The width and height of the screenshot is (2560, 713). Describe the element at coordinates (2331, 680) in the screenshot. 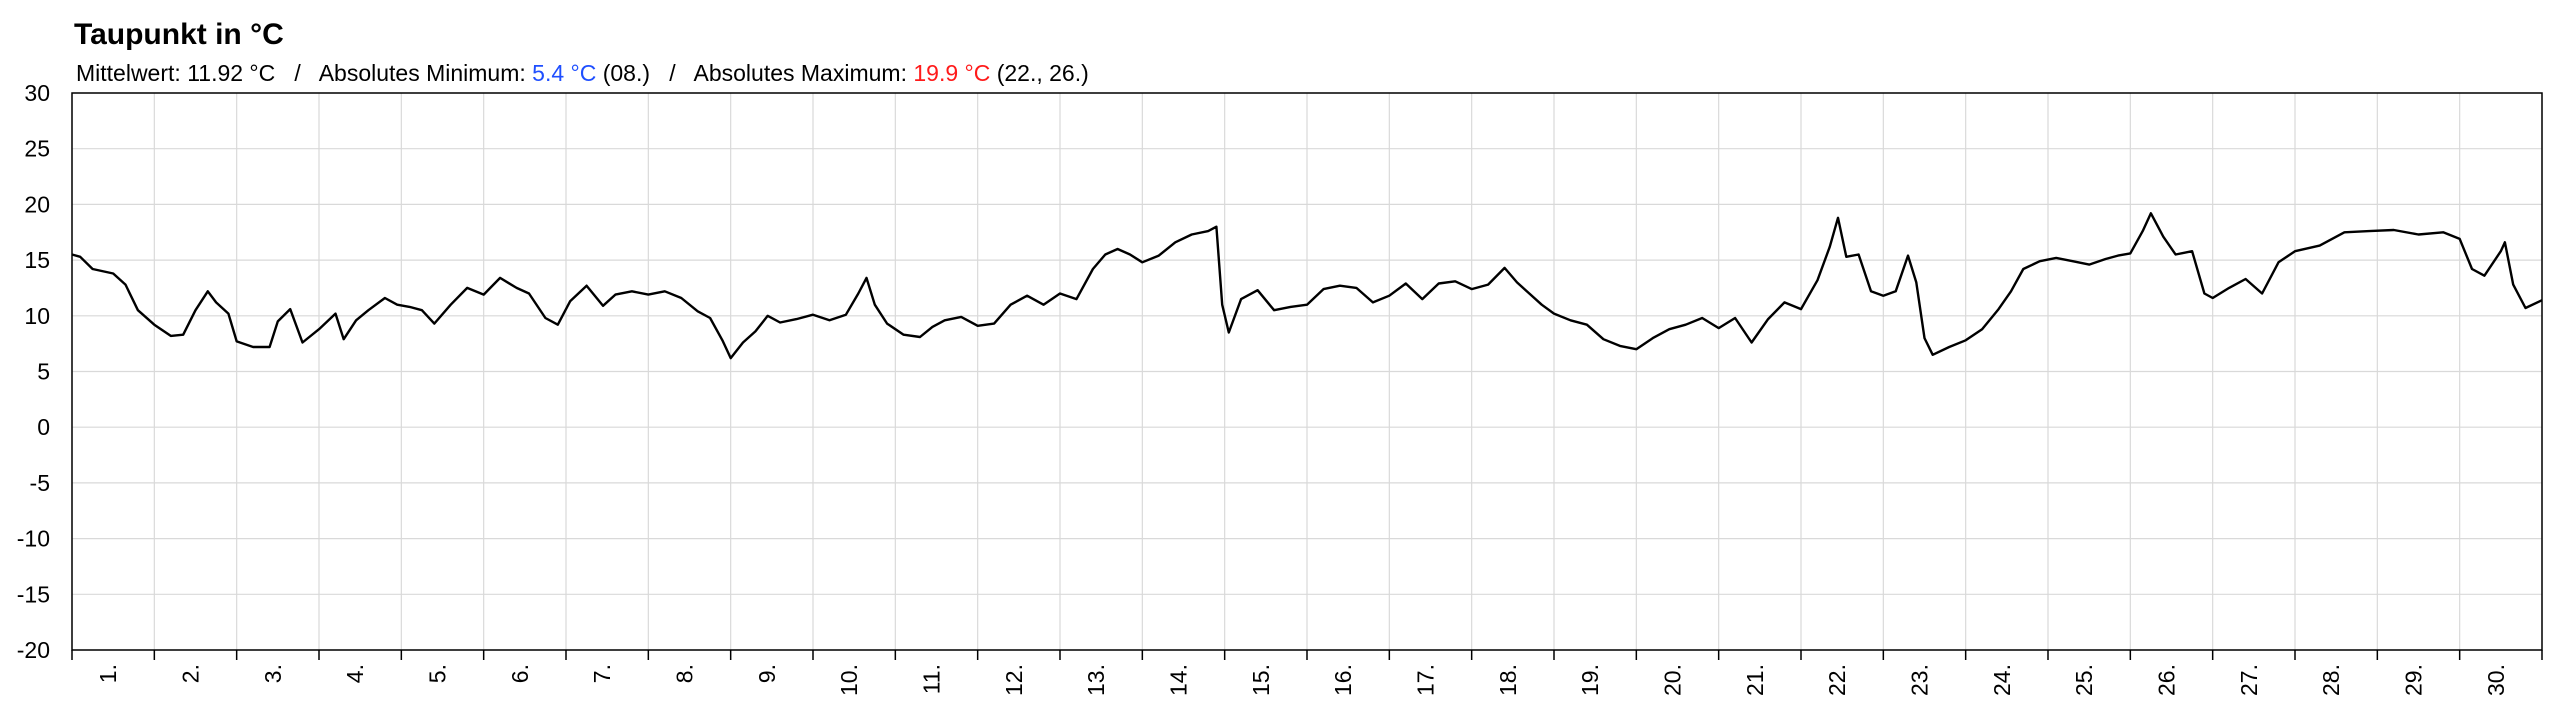

I see `x-tick-label: 28.` at that location.